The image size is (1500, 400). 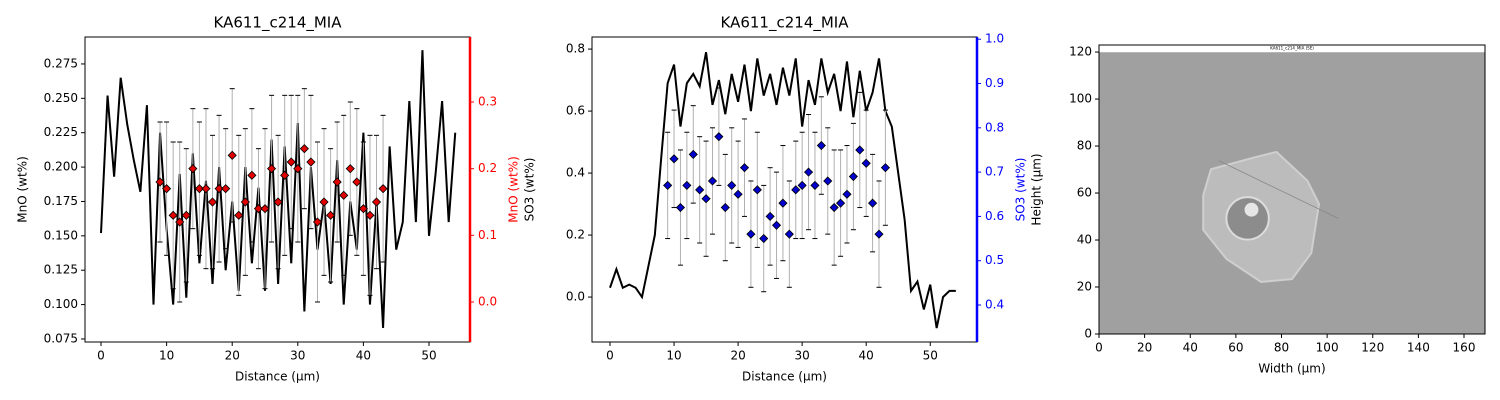 What do you see at coordinates (994, 216) in the screenshot?
I see `y2-tick-label: 0.6` at bounding box center [994, 216].